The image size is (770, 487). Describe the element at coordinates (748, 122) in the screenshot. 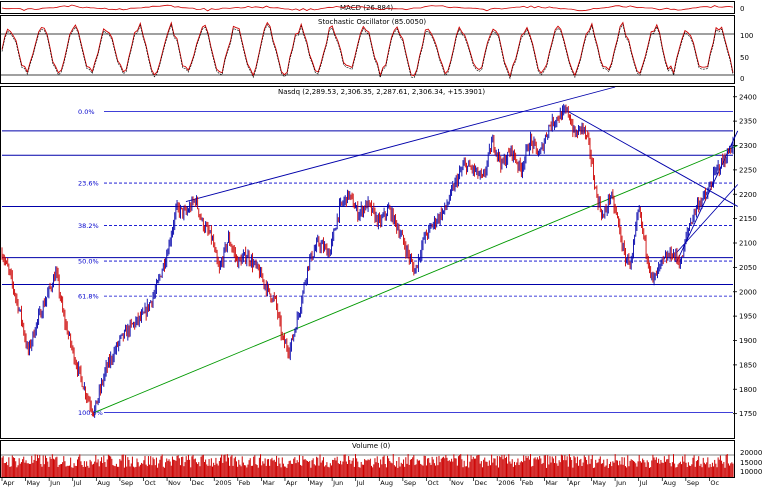

I see `y-tick-label-12: 2350` at that location.